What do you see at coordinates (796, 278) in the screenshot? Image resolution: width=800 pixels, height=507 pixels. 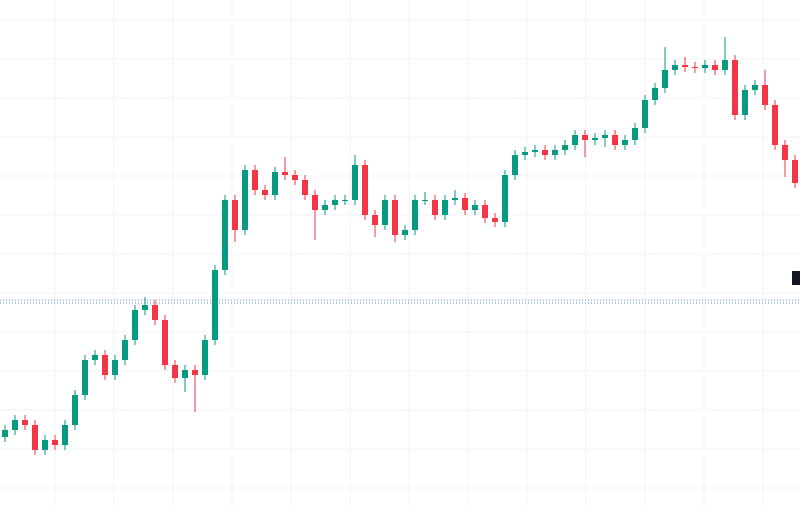 I see `price-badge` at bounding box center [796, 278].